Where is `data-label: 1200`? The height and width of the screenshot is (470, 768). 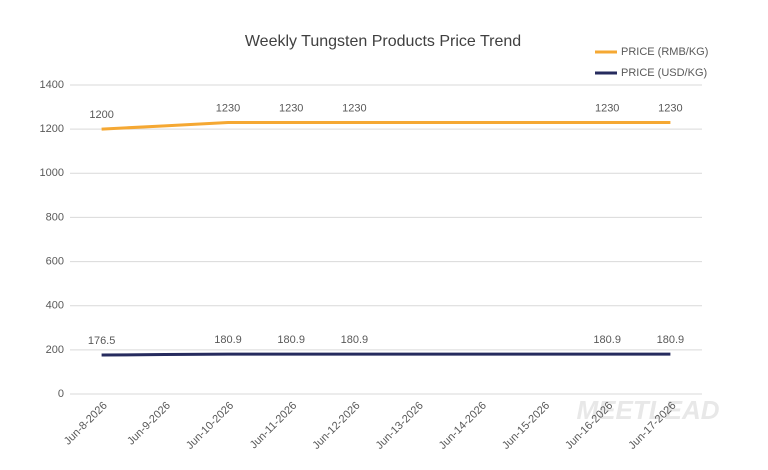 data-label: 1200 is located at coordinates (101, 115).